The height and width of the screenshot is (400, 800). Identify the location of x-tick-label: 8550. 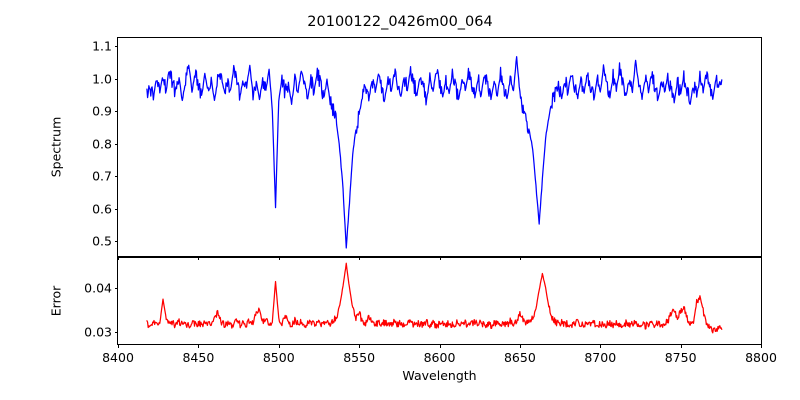
(359, 357).